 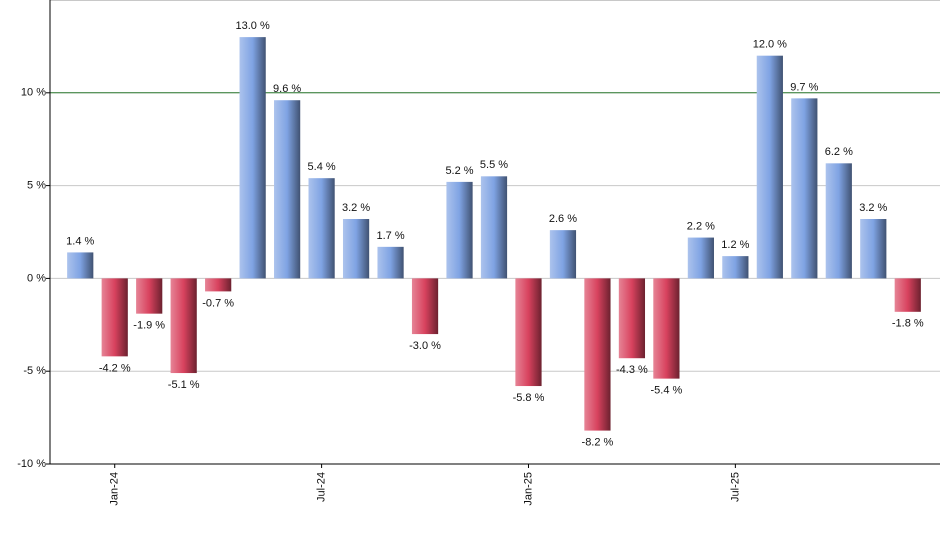 What do you see at coordinates (218, 303) in the screenshot?
I see `value-label: -0.7 %` at bounding box center [218, 303].